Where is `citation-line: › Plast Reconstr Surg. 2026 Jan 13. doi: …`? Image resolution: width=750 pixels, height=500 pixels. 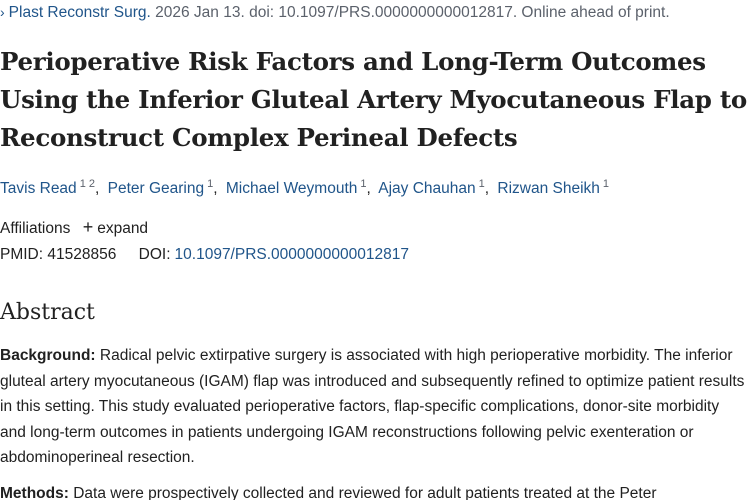 citation-line: › Plast Reconstr Surg. 2026 Jan 13. doi: … is located at coordinates (335, 13).